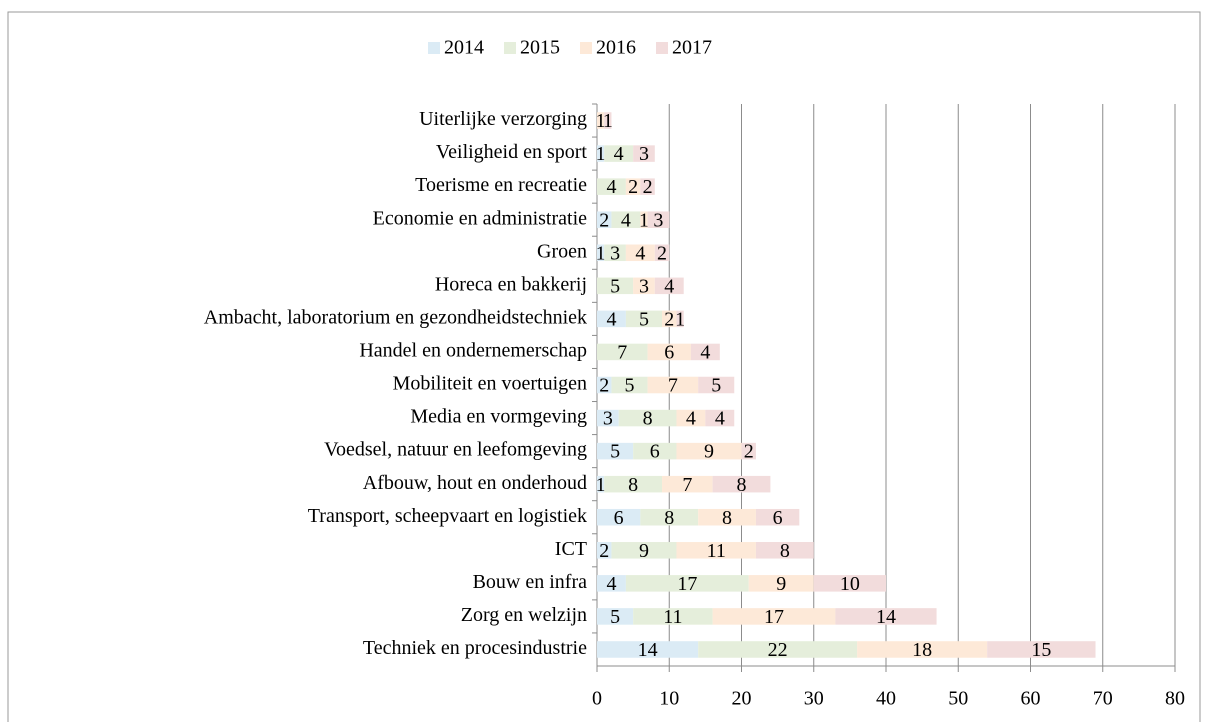  I want to click on x-tick-label: 10, so click(669, 699).